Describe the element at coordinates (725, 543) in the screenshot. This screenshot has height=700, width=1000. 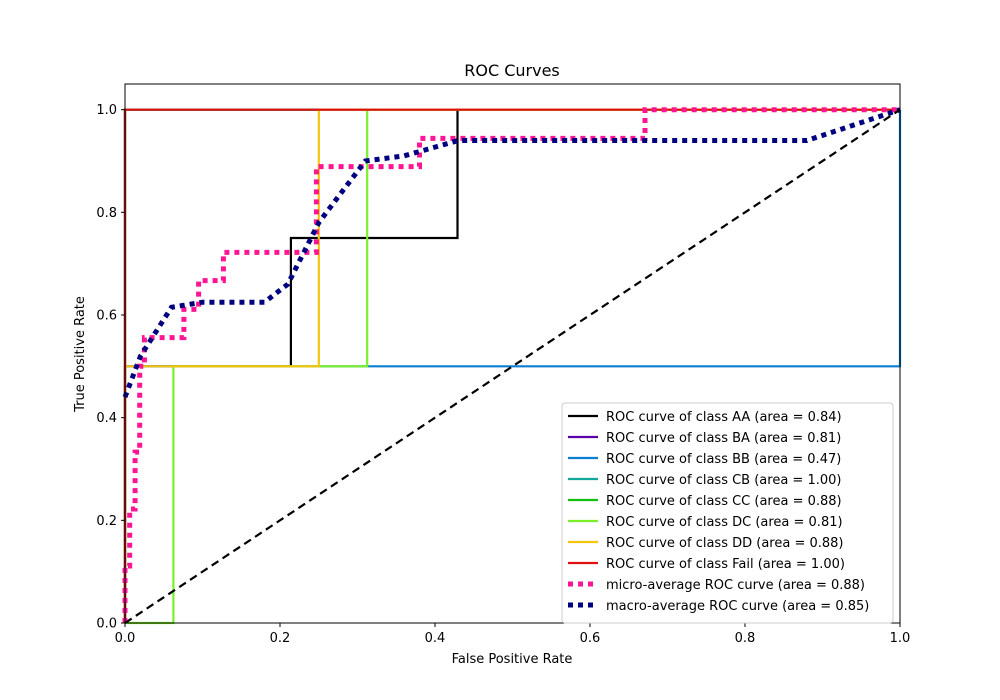
I see `legend-entry-label: ROC curve of class DD (area = 0.88)` at that location.